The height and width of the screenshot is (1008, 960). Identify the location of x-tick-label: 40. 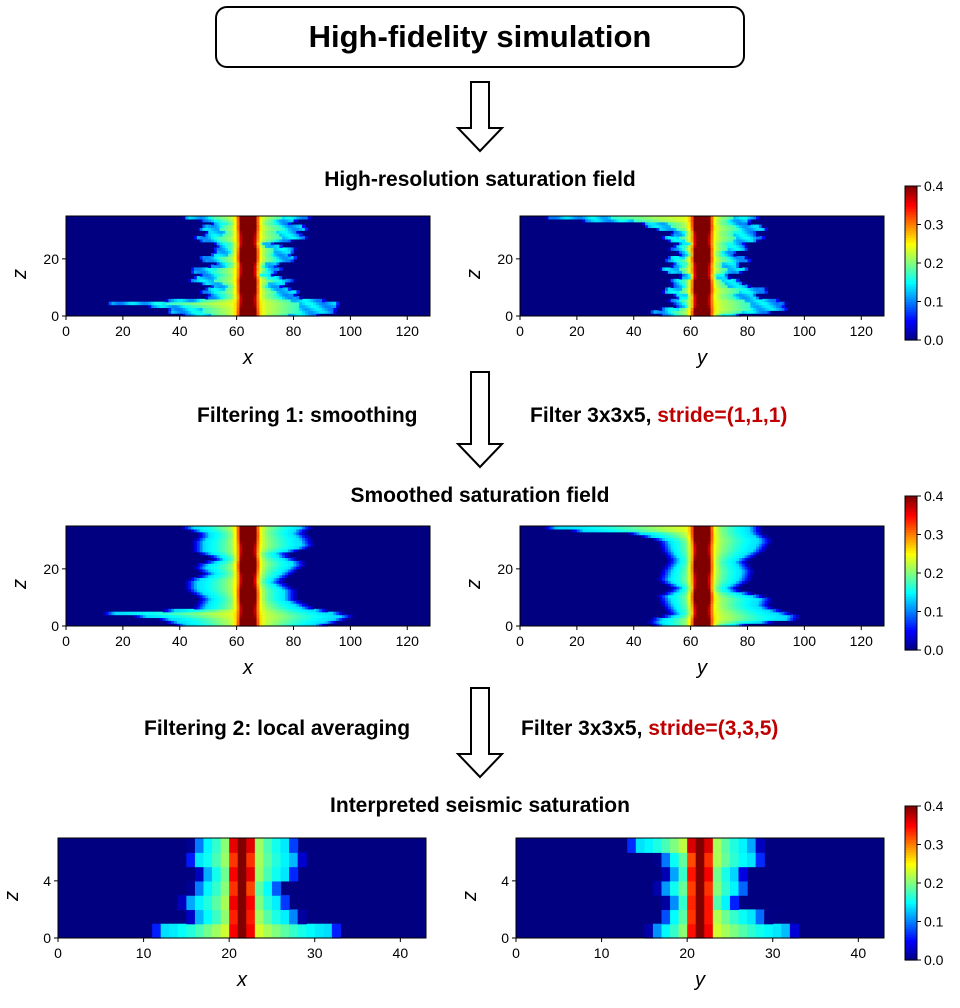
(180, 331).